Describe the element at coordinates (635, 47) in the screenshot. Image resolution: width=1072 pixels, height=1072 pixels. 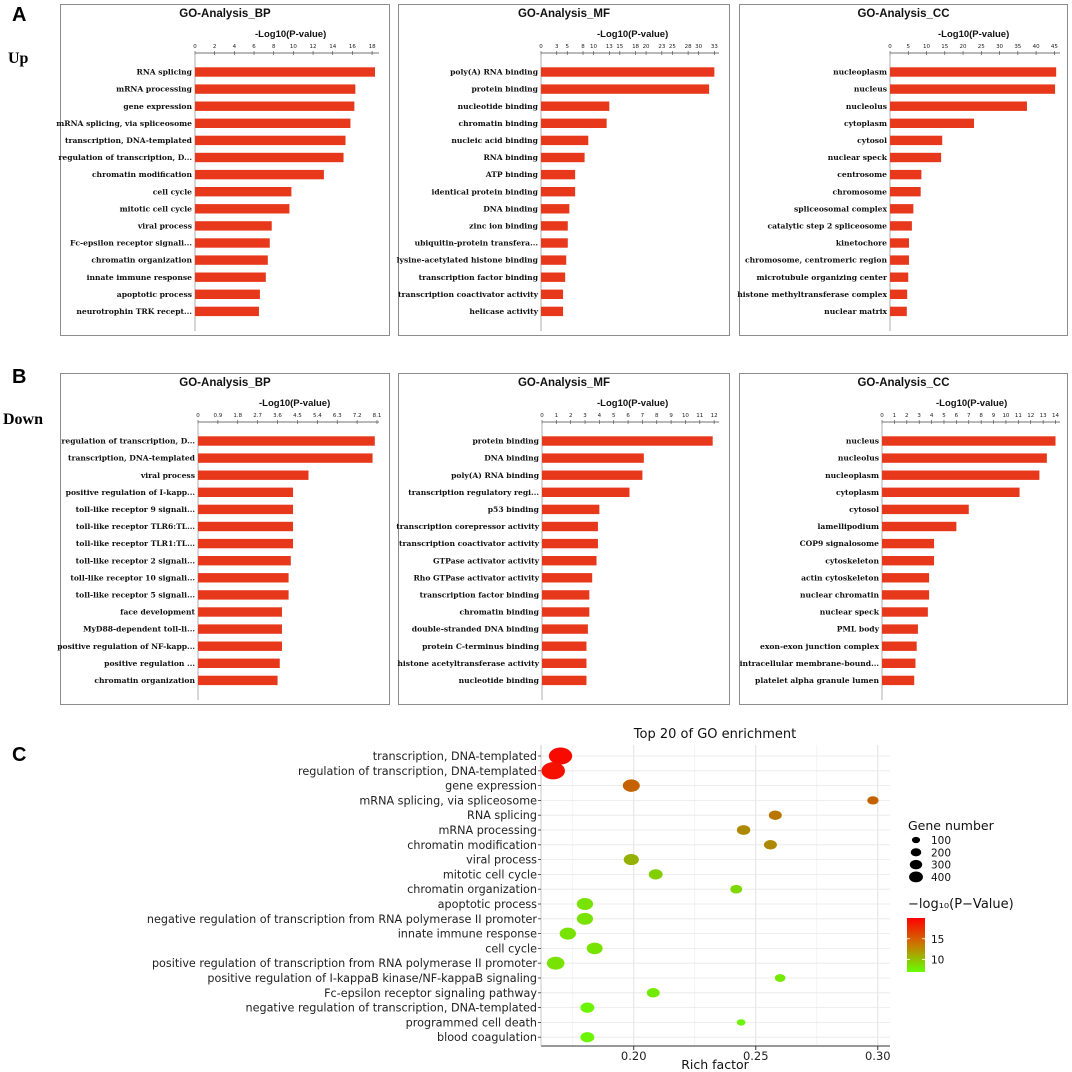
I see `x-tick-label: 18` at that location.